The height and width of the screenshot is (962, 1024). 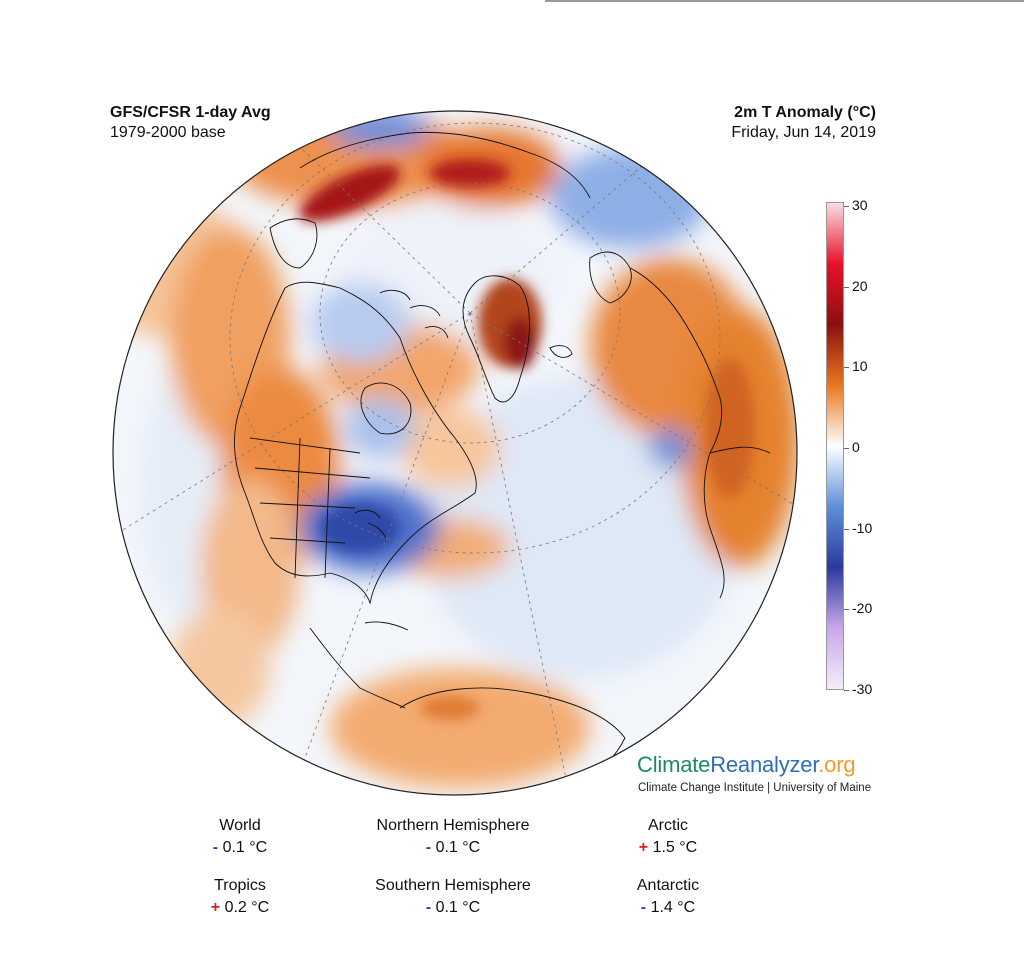 What do you see at coordinates (673, 907) in the screenshot?
I see `stat-value: 1.4 °C` at bounding box center [673, 907].